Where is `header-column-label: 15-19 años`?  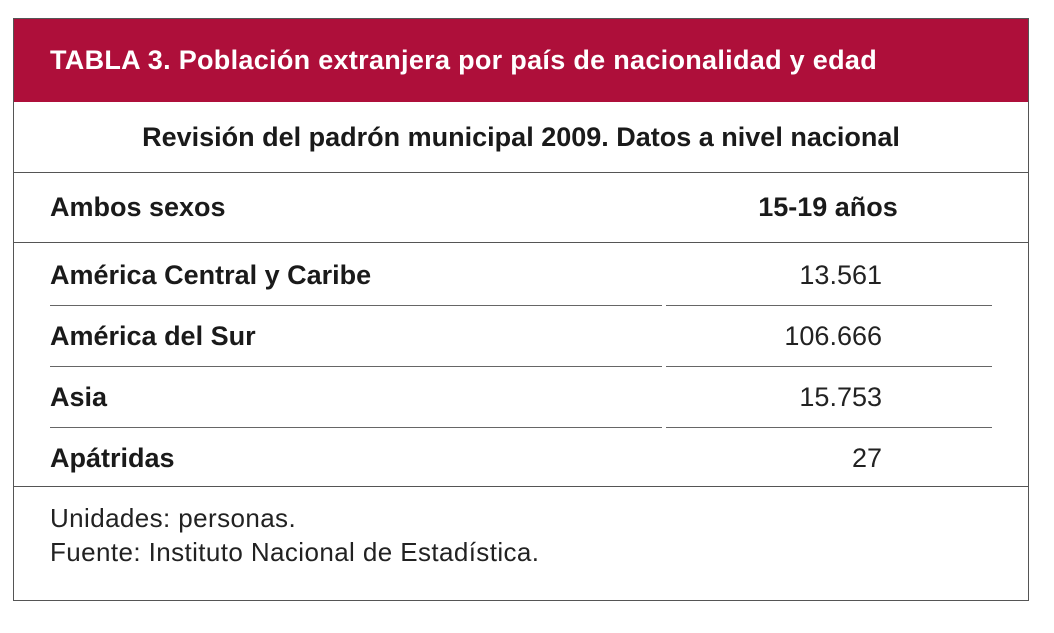
header-column-label: 15-19 años is located at coordinates (828, 207).